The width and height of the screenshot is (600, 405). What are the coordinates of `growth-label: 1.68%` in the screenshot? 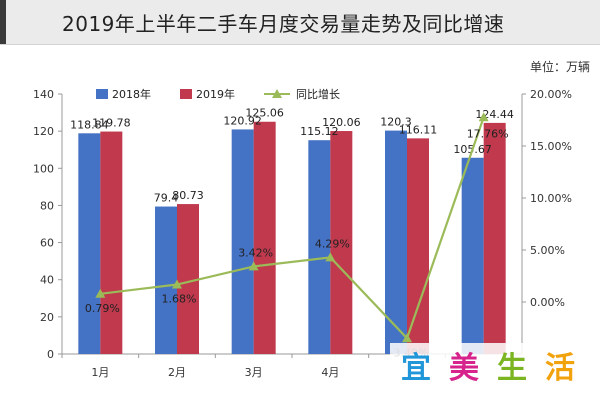 It's located at (179, 299).